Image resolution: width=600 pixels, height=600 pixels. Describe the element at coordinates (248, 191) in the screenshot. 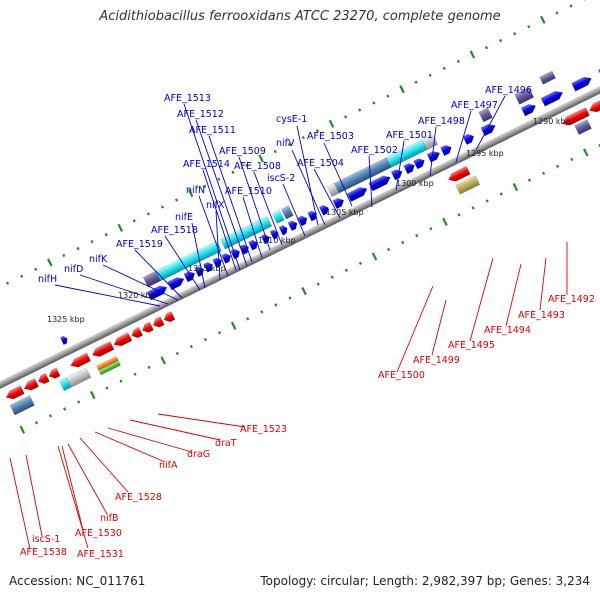

I see `gene-label: AFE_1510` at that location.